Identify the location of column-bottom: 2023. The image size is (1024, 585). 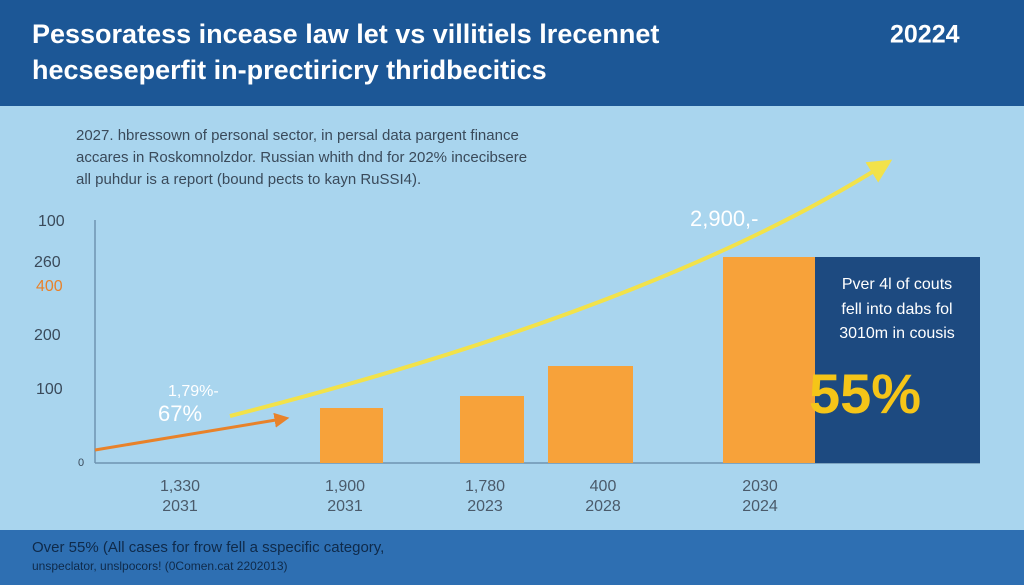
(485, 506).